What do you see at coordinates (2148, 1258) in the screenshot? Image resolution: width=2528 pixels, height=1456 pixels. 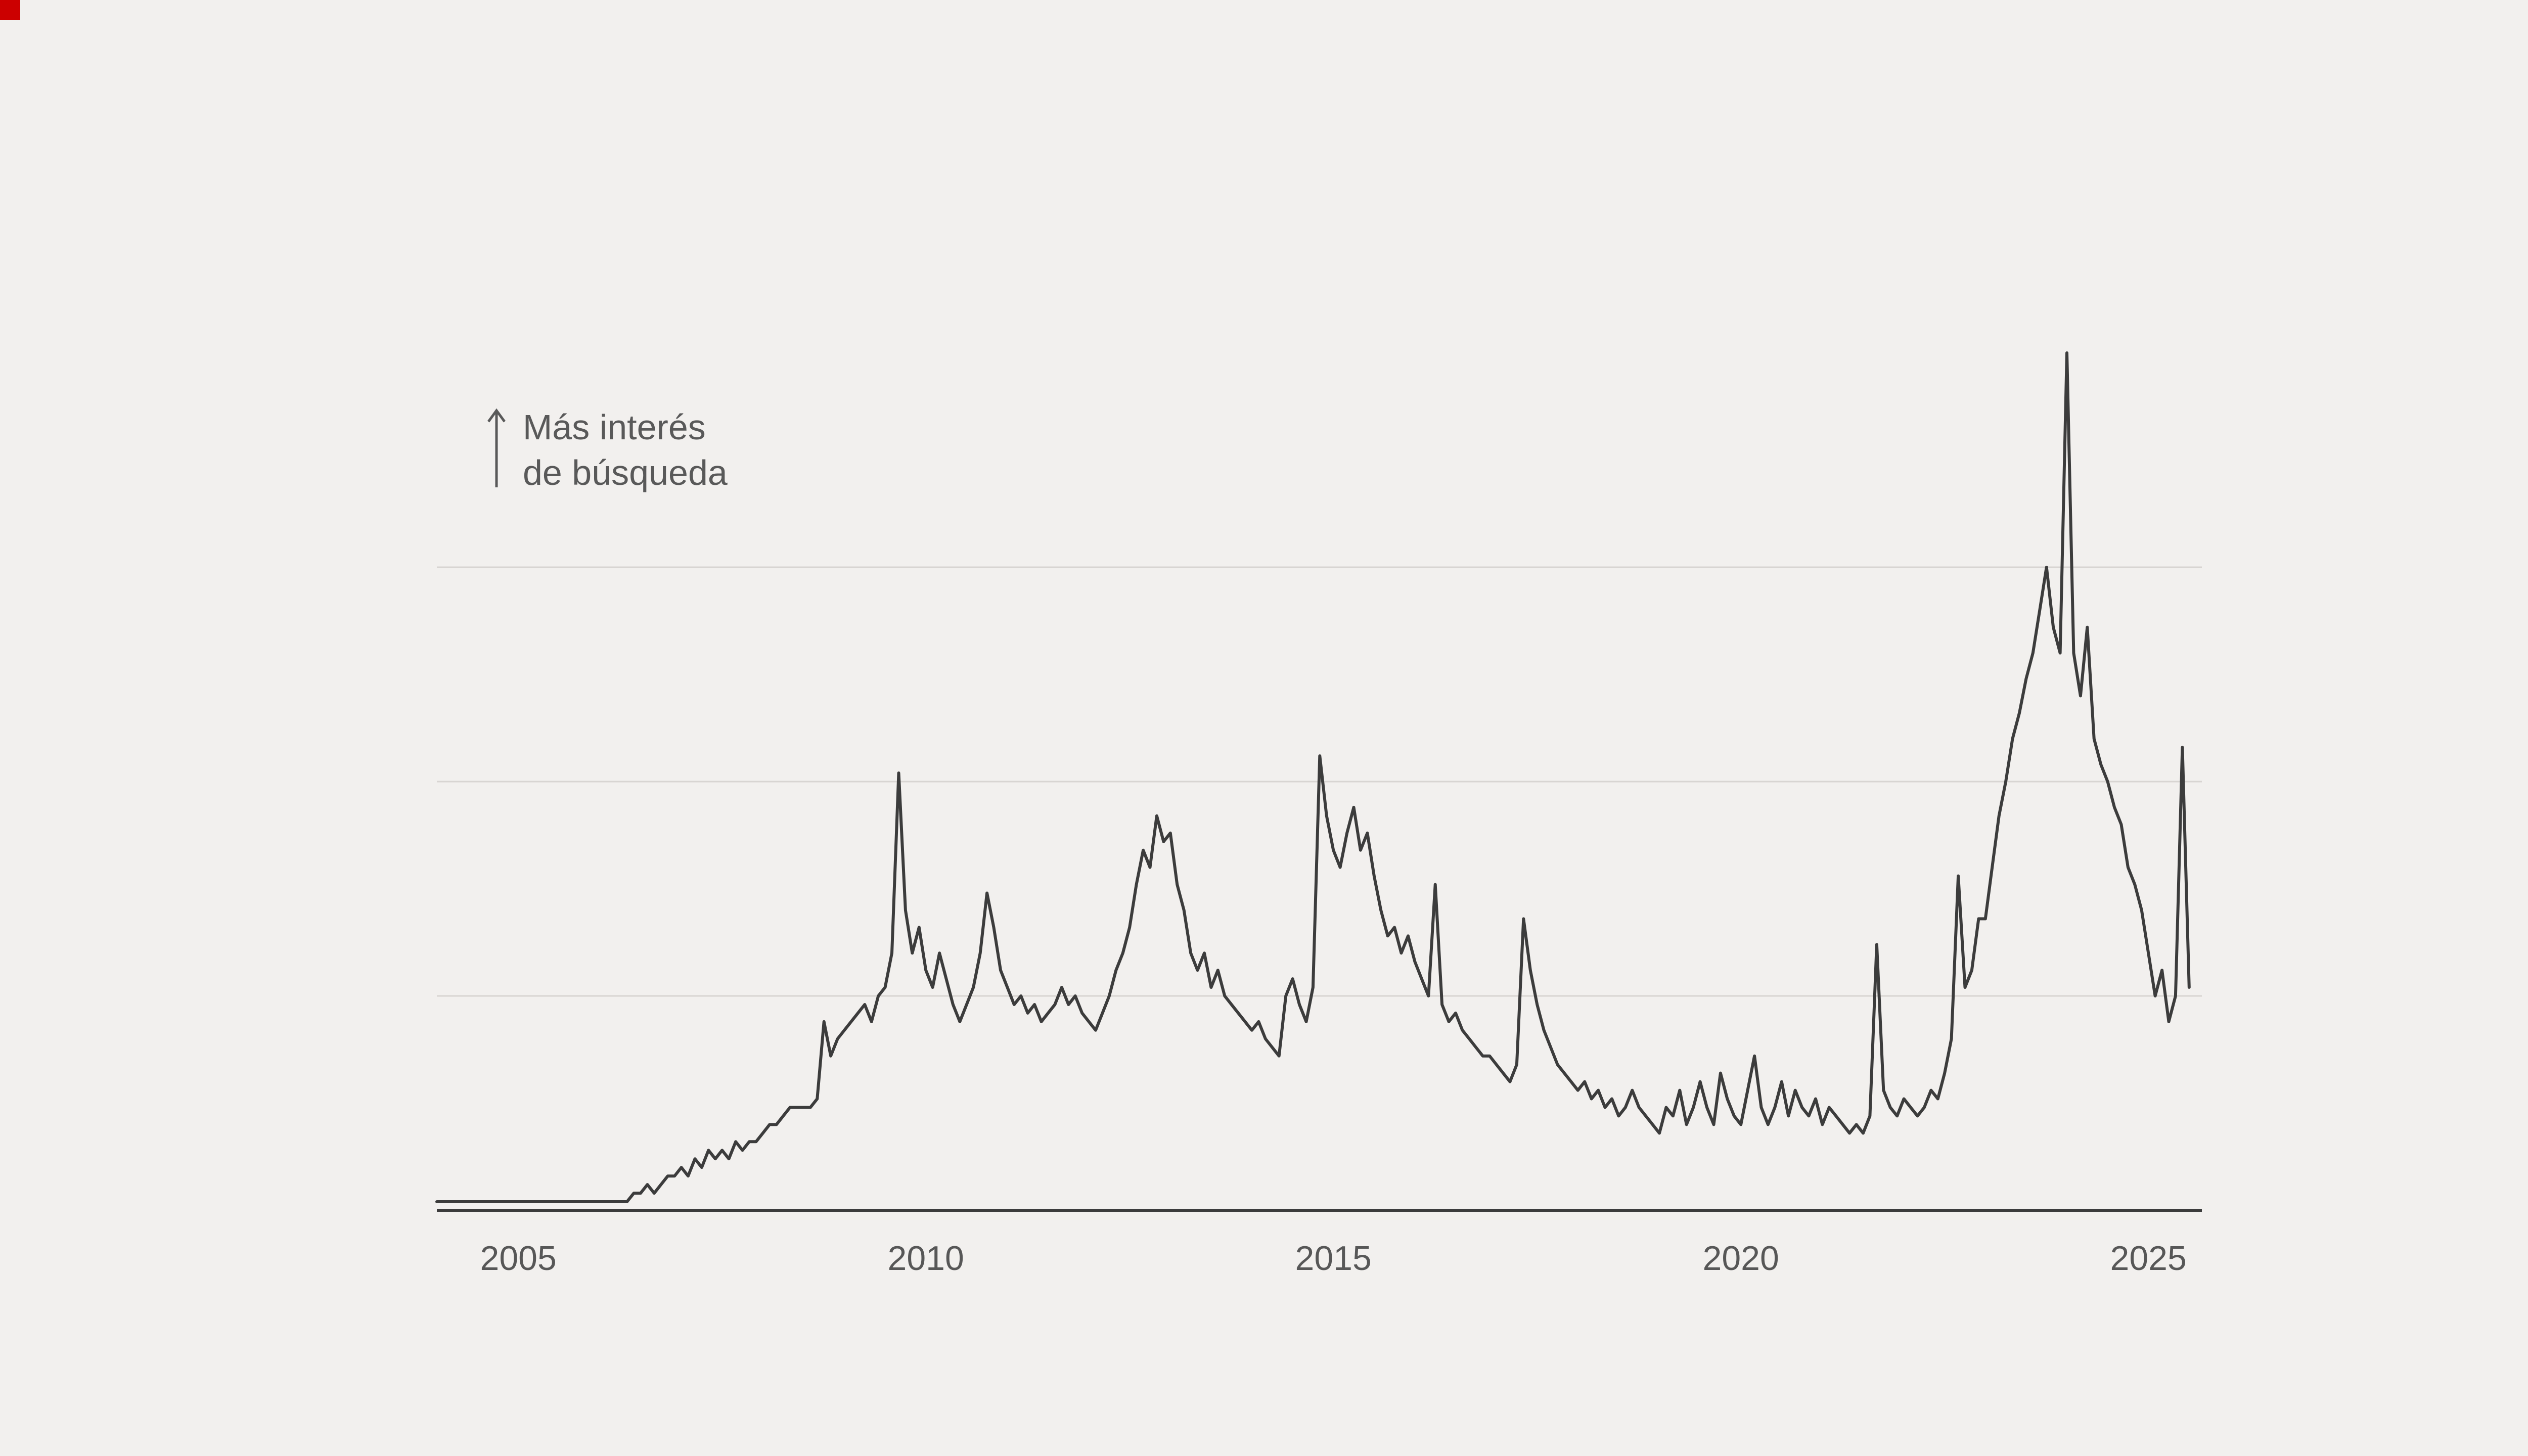 I see `x-tick-2025: 2025` at bounding box center [2148, 1258].